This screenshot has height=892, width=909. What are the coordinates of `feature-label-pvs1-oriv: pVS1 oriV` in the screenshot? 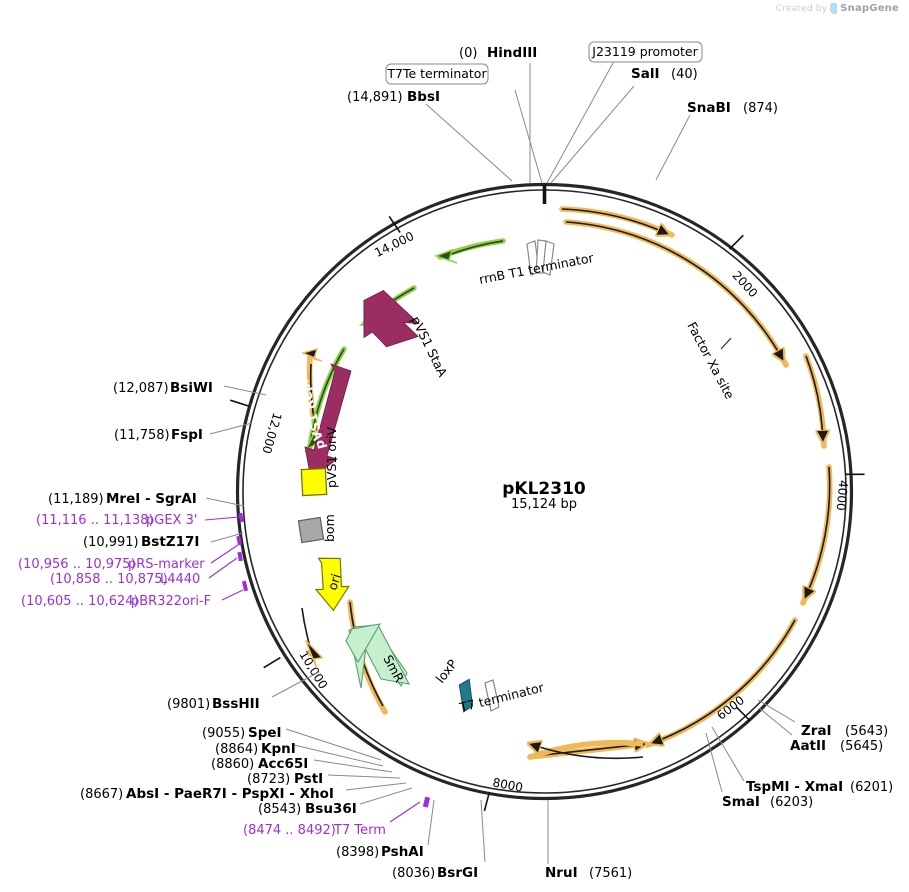 It's located at (331, 457).